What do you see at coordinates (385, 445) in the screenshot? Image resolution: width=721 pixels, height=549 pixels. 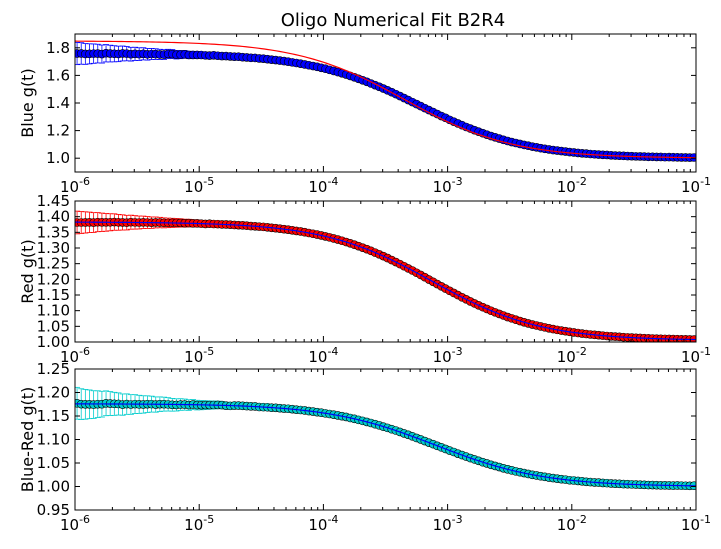 I see `fit-line` at bounding box center [385, 445].